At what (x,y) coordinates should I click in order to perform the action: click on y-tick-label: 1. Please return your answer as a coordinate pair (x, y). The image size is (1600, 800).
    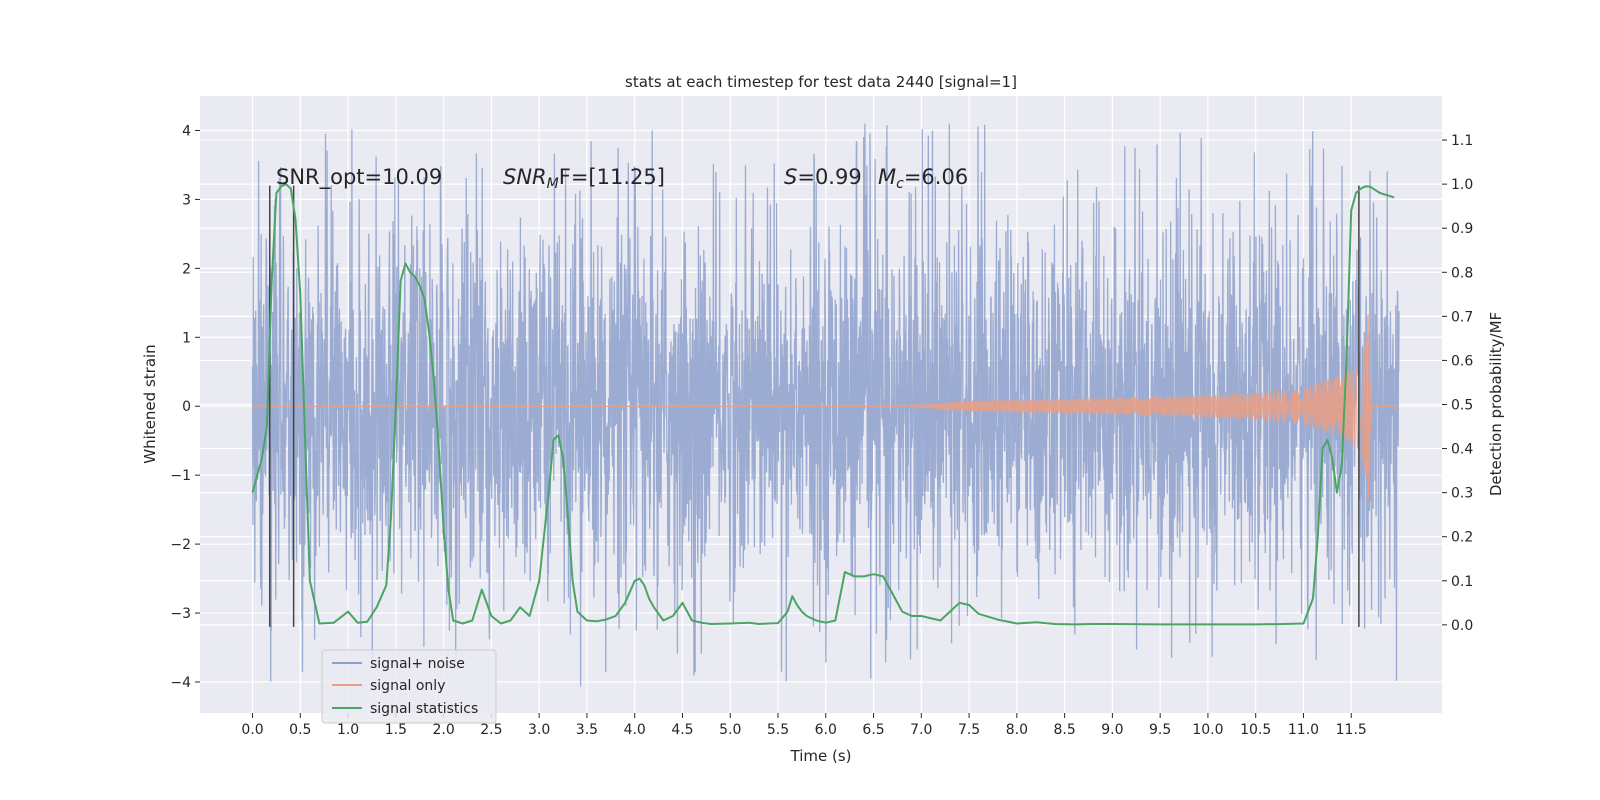
    Looking at the image, I should click on (186, 338).